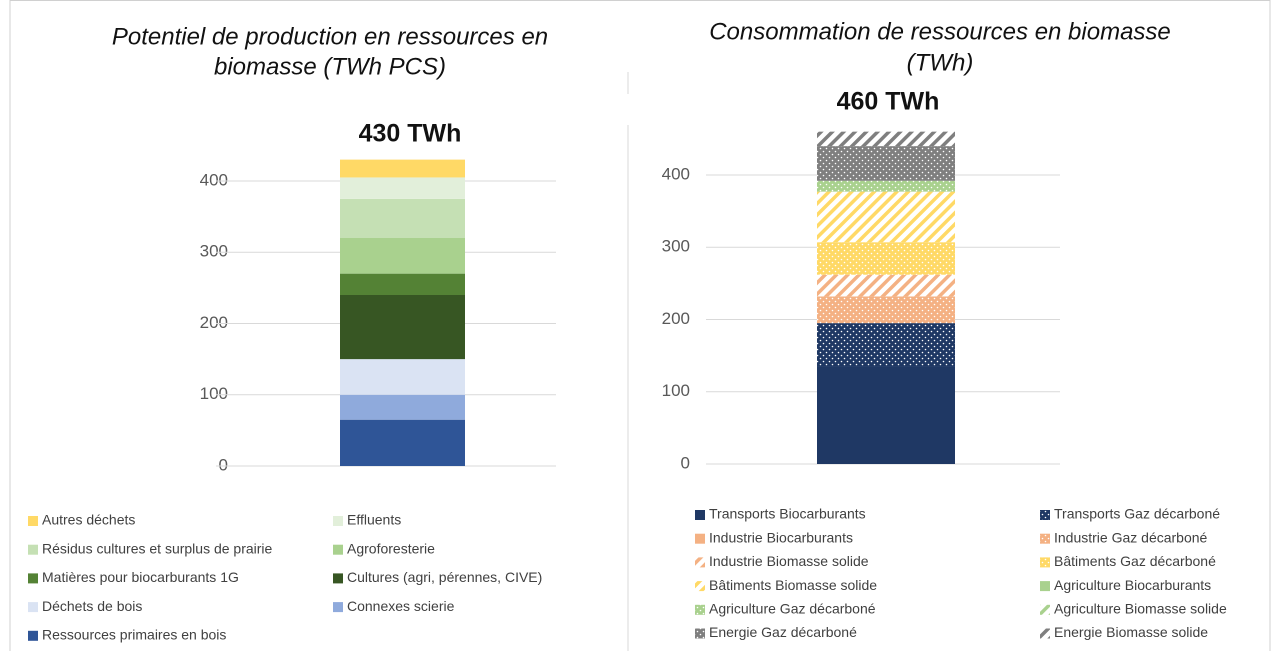 This screenshot has width=1280, height=651. Describe the element at coordinates (1140, 609) in the screenshot. I see `legend-label: Agriculture Biomasse solide` at that location.